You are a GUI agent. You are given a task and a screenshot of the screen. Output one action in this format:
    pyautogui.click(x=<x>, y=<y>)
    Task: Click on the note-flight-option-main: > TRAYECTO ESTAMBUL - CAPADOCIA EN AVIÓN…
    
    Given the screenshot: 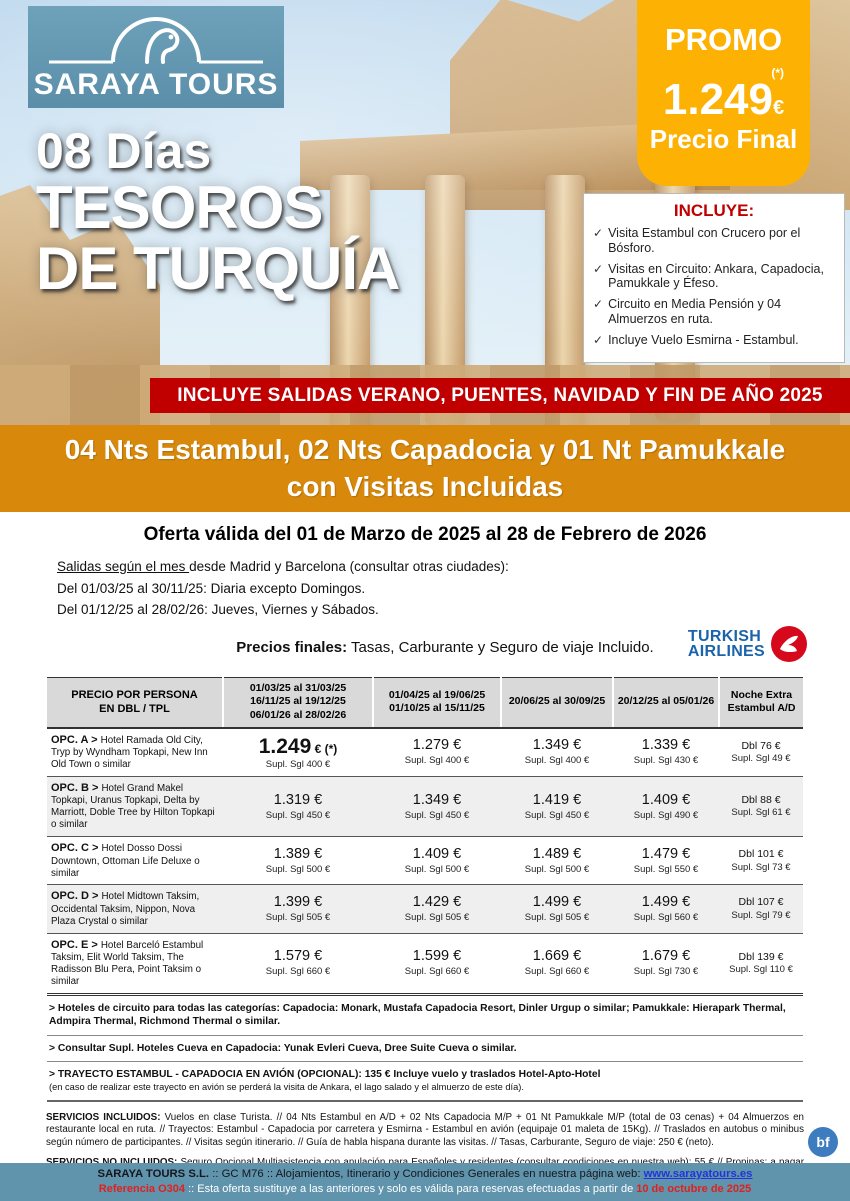 What is the action you would take?
    pyautogui.click(x=325, y=1075)
    